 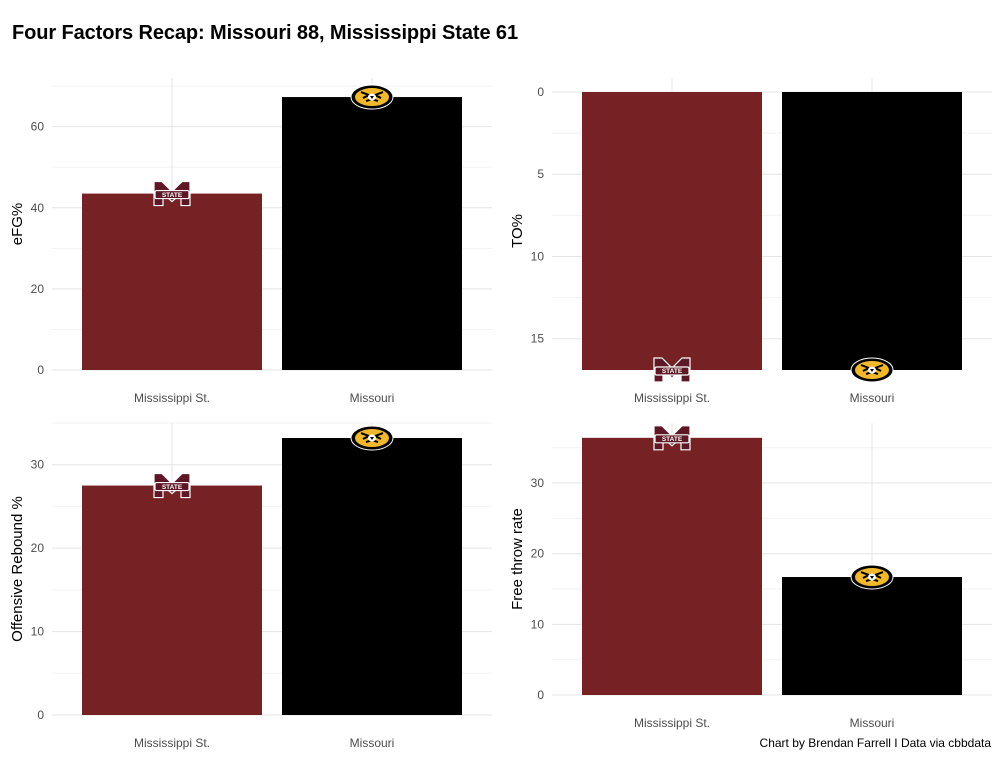 What do you see at coordinates (517, 559) in the screenshot?
I see `y-axis-label: Free throw rate` at bounding box center [517, 559].